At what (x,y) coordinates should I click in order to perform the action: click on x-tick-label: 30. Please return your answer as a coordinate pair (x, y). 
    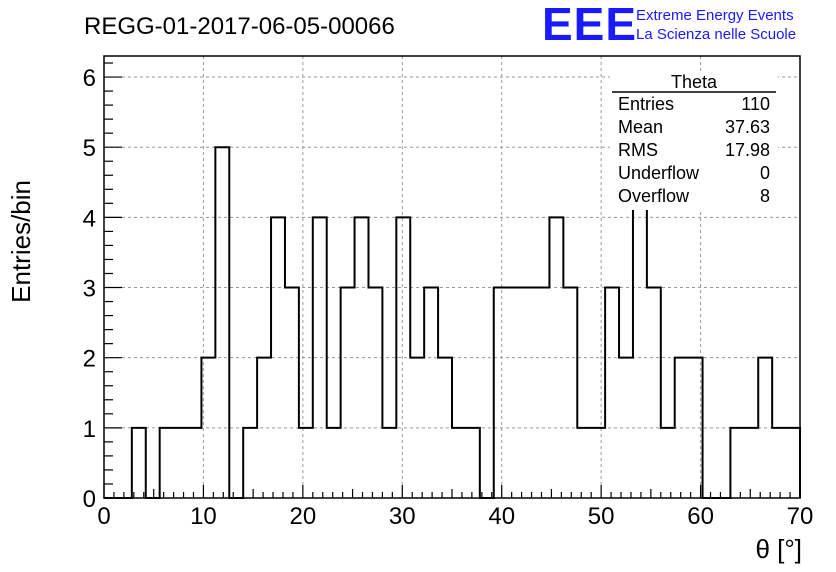
    Looking at the image, I should click on (402, 516).